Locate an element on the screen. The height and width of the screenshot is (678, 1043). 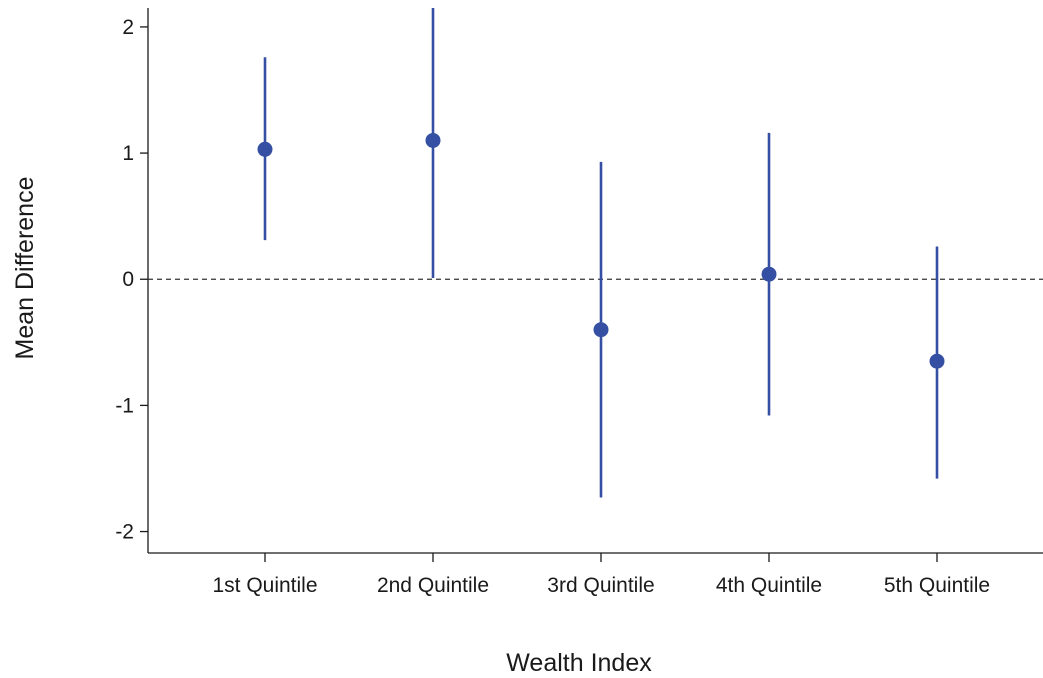
x-axis-title: Wealth Index is located at coordinates (579, 663).